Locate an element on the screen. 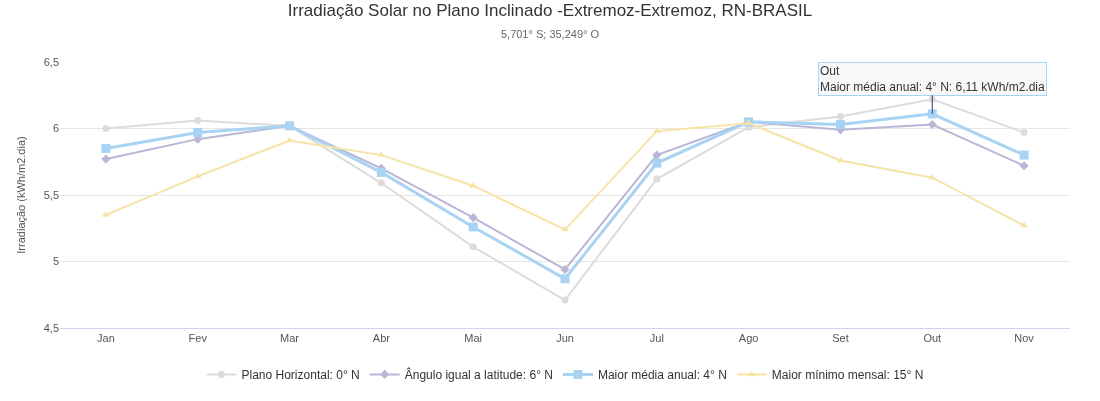  legend-label: Maior média anual: 4° N is located at coordinates (662, 375).